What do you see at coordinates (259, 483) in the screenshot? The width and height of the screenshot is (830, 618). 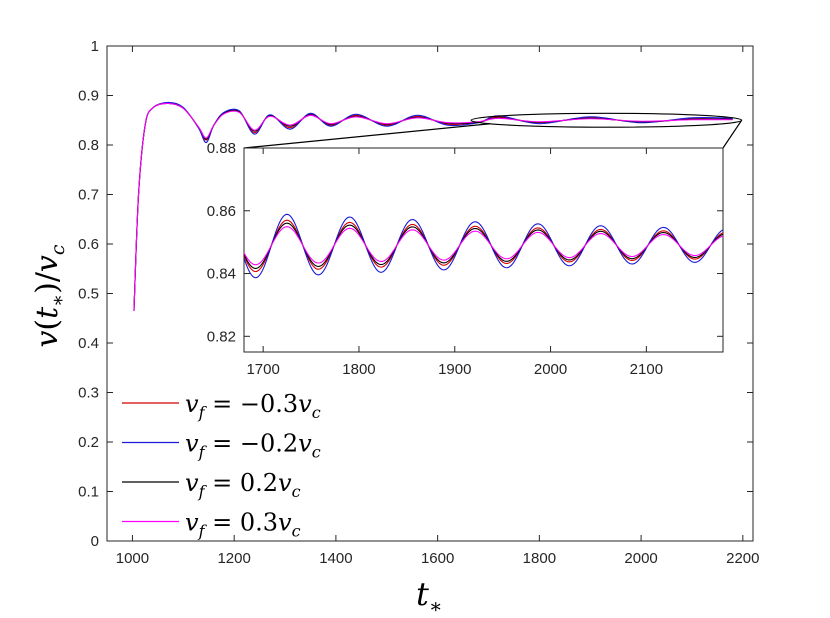 I see `legend-coef: 0.2` at bounding box center [259, 483].